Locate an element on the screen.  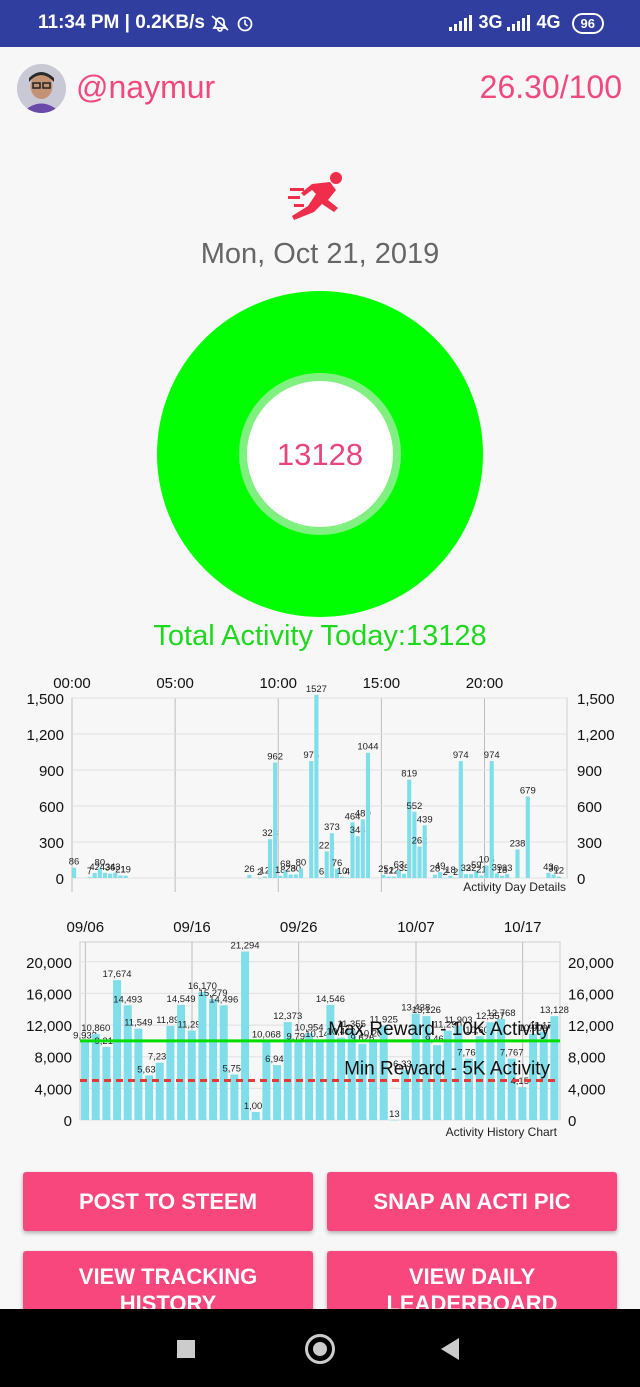
day-chart-bar-label: 10 is located at coordinates (342, 871).